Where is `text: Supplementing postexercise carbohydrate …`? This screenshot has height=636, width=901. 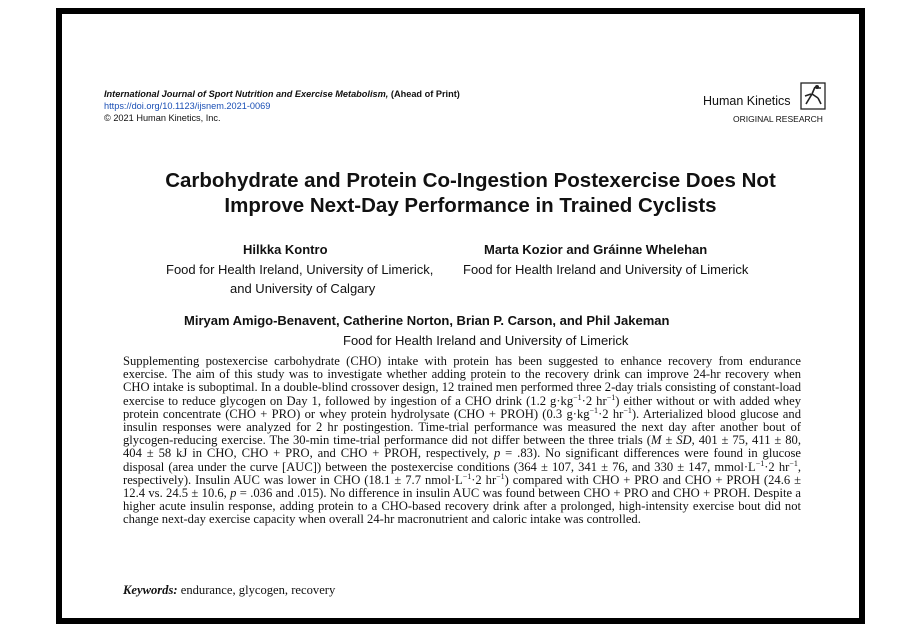 text: Supplementing postexercise carbohydrate … is located at coordinates (462, 381).